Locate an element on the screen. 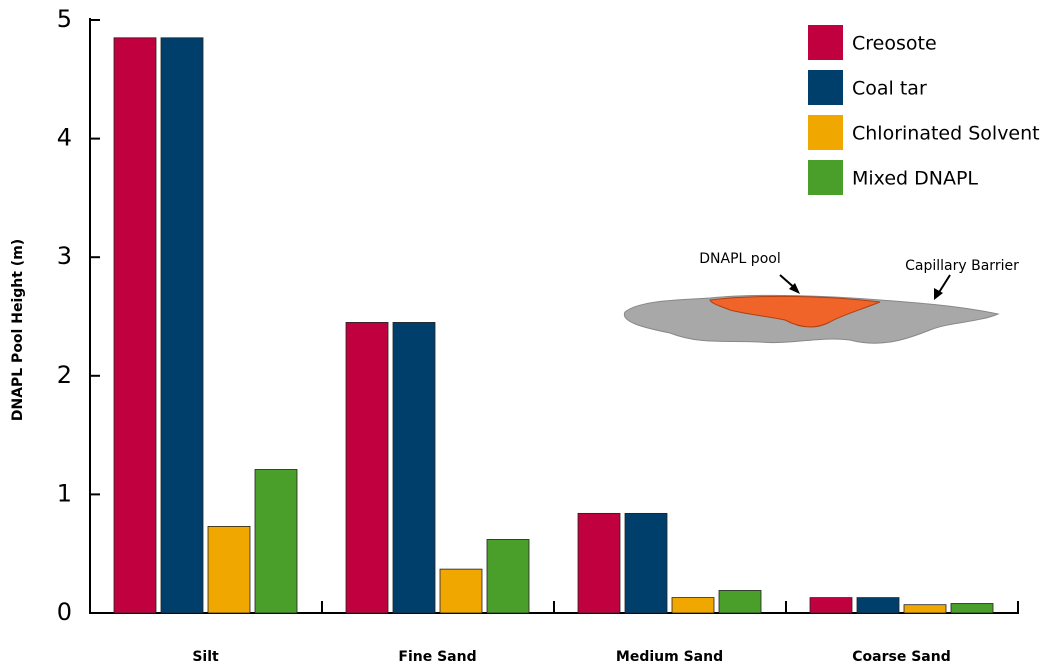 This screenshot has width=1062, height=666. y-tick-label: 4 is located at coordinates (64, 138).